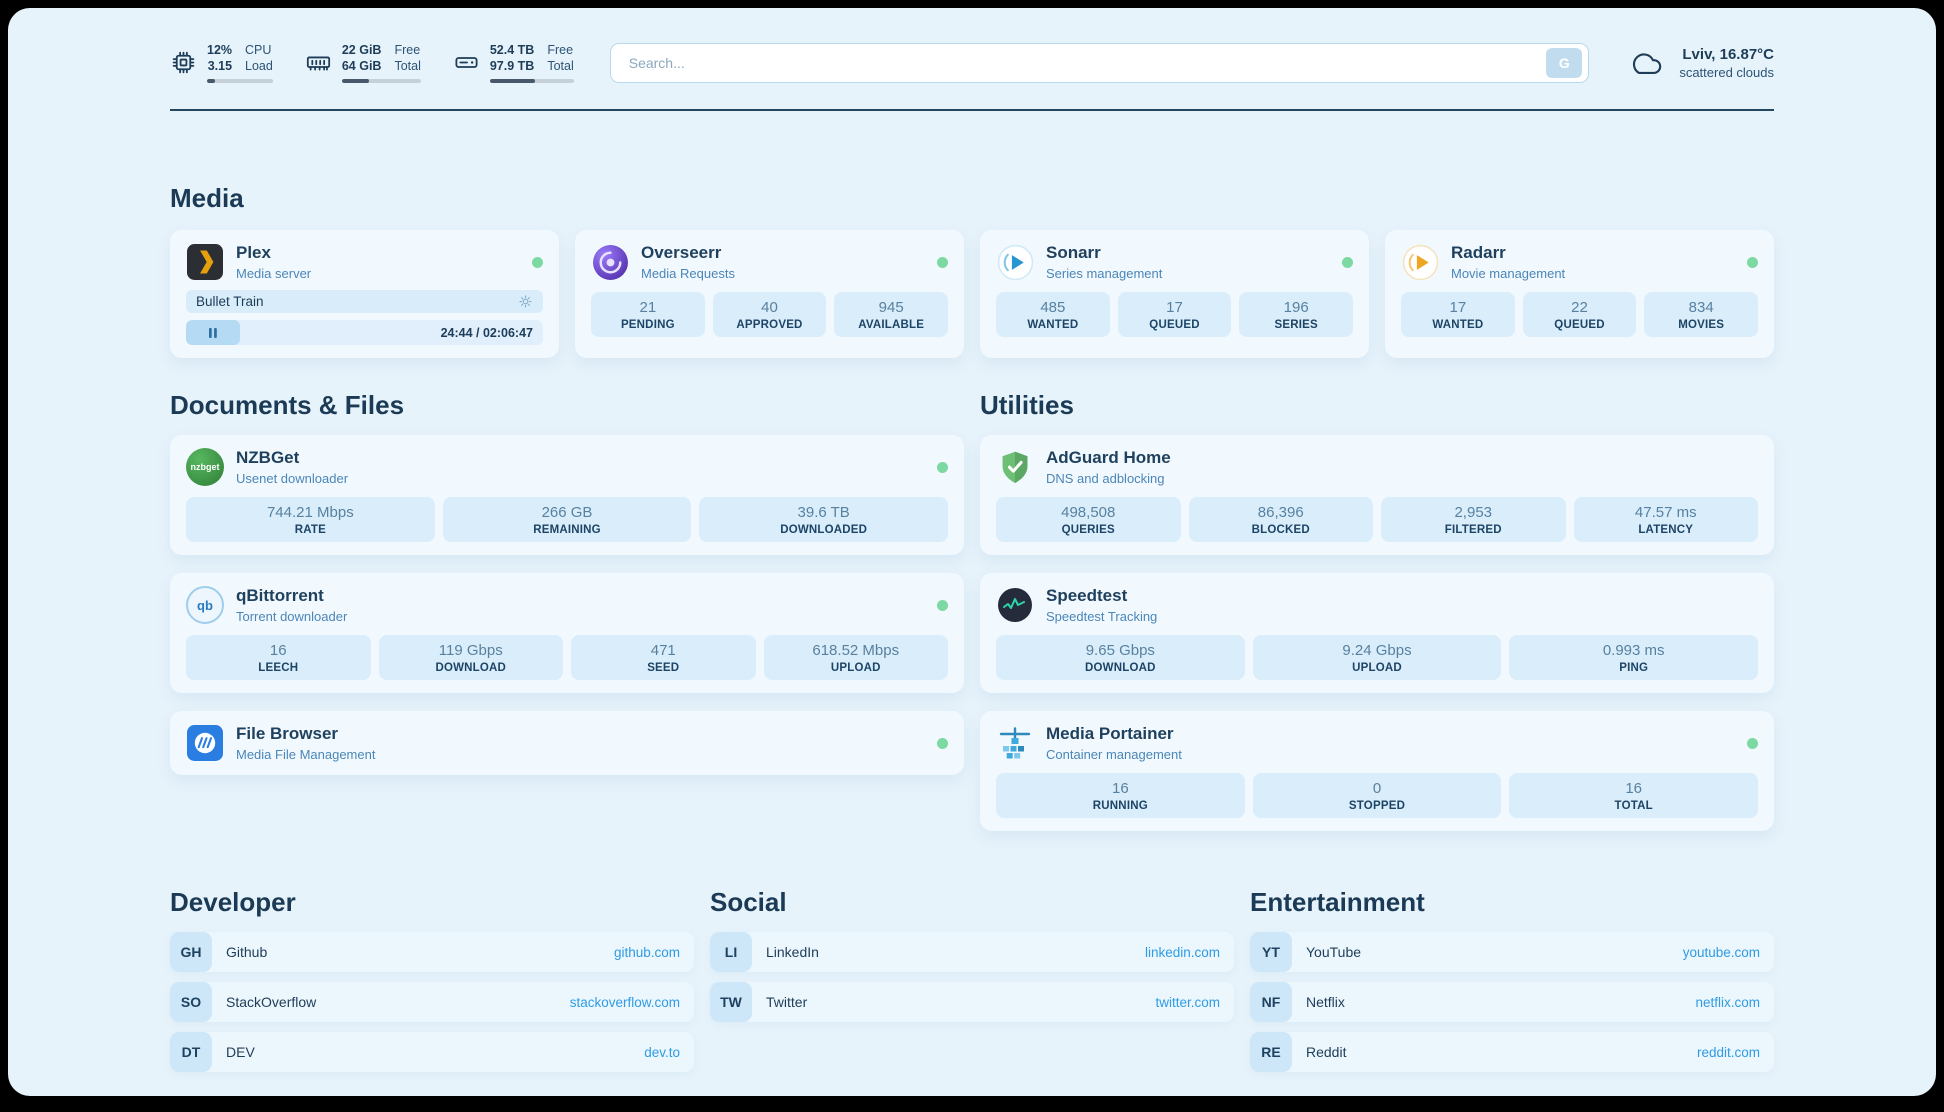 The image size is (1944, 1112). Describe the element at coordinates (1086, 62) in the screenshot. I see `search-input` at that location.